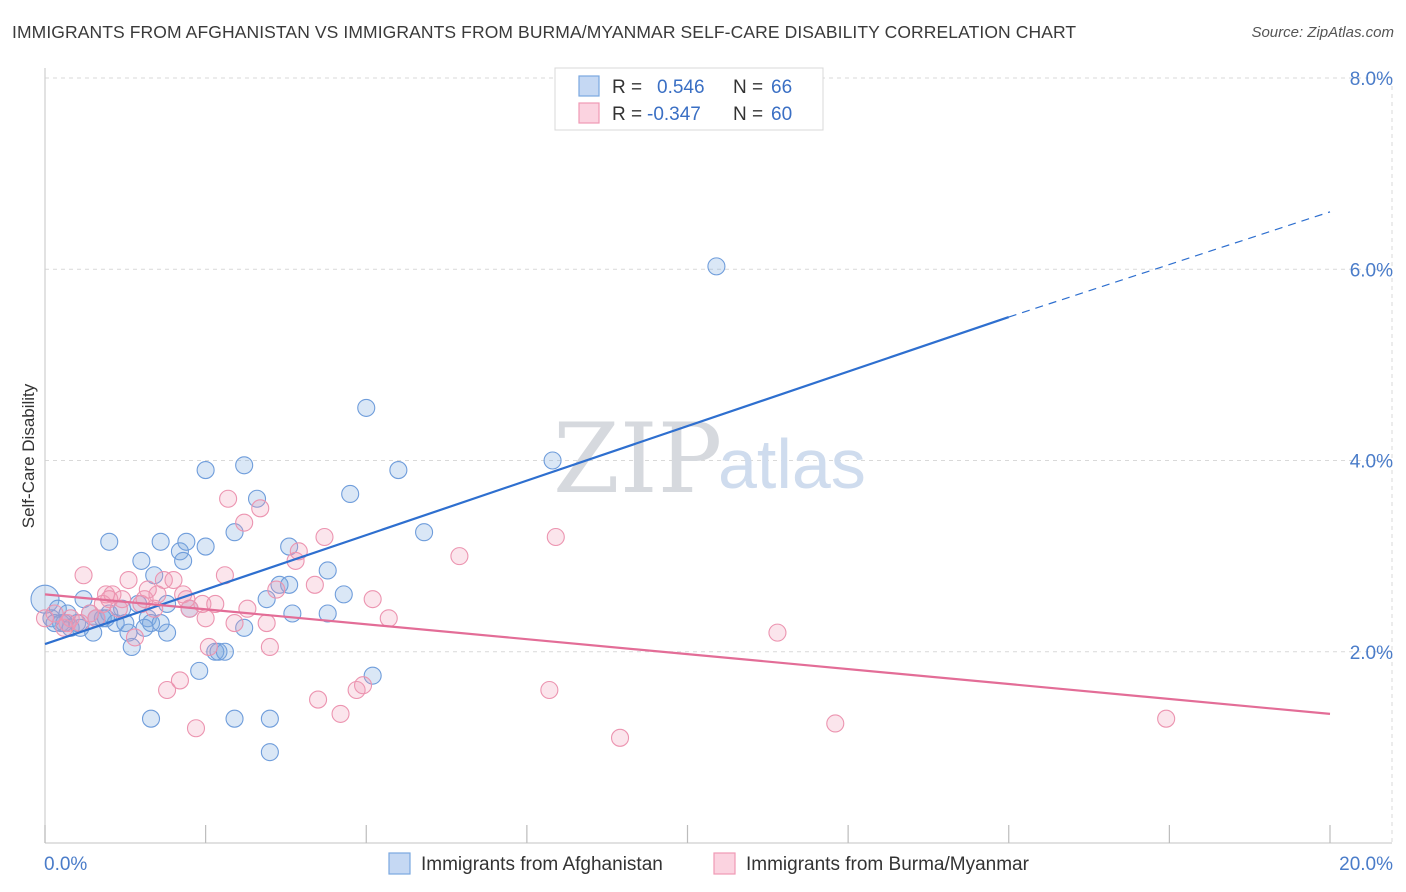 Image resolution: width=1406 pixels, height=892 pixels. I want to click on watermark-zip: ZIP, so click(637, 459).